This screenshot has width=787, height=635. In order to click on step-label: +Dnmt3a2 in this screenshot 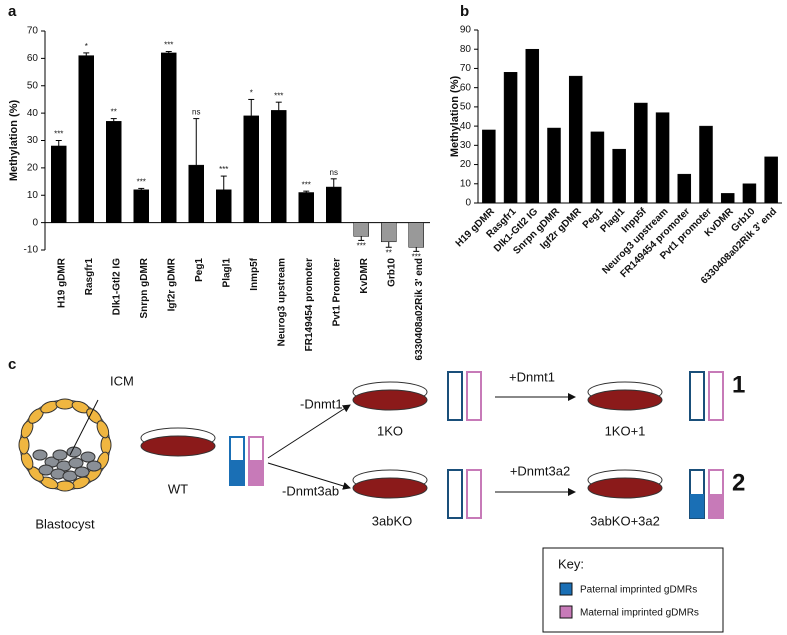, I will do `click(540, 470)`.